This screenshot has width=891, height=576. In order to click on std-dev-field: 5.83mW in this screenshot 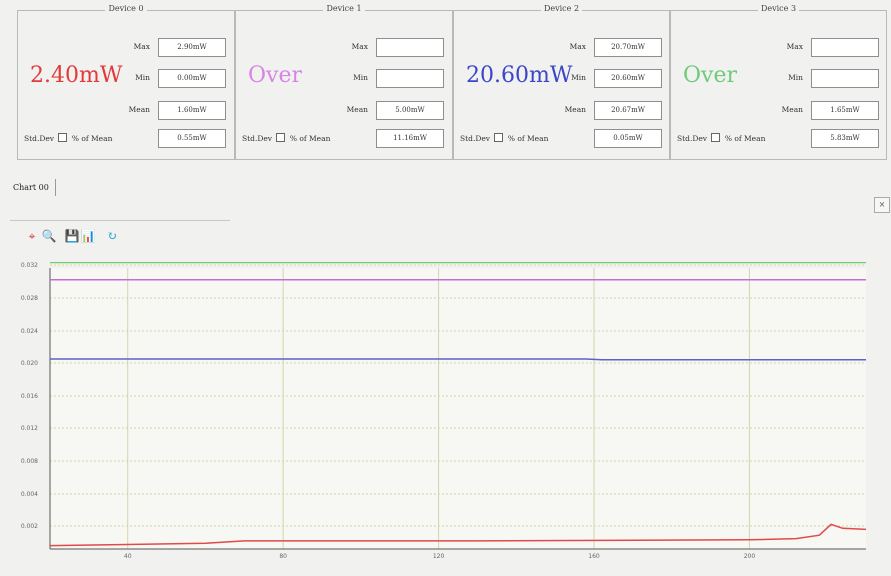, I will do `click(845, 138)`.